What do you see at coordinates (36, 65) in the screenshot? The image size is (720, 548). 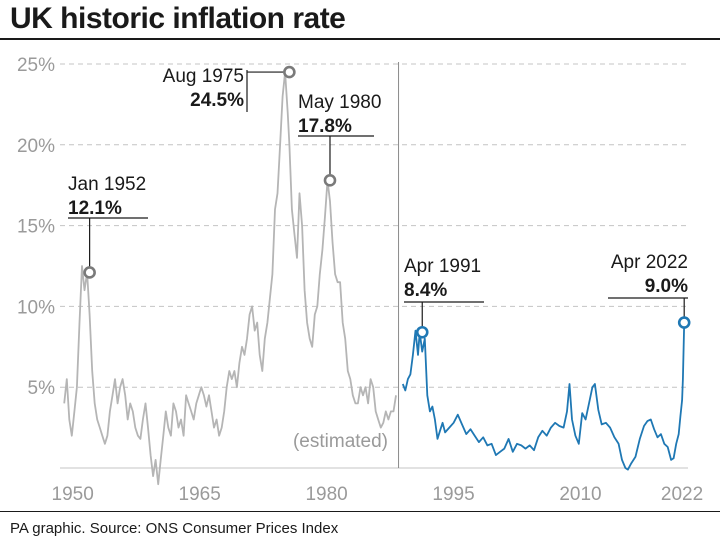 I see `y-tick-label: 25%` at bounding box center [36, 65].